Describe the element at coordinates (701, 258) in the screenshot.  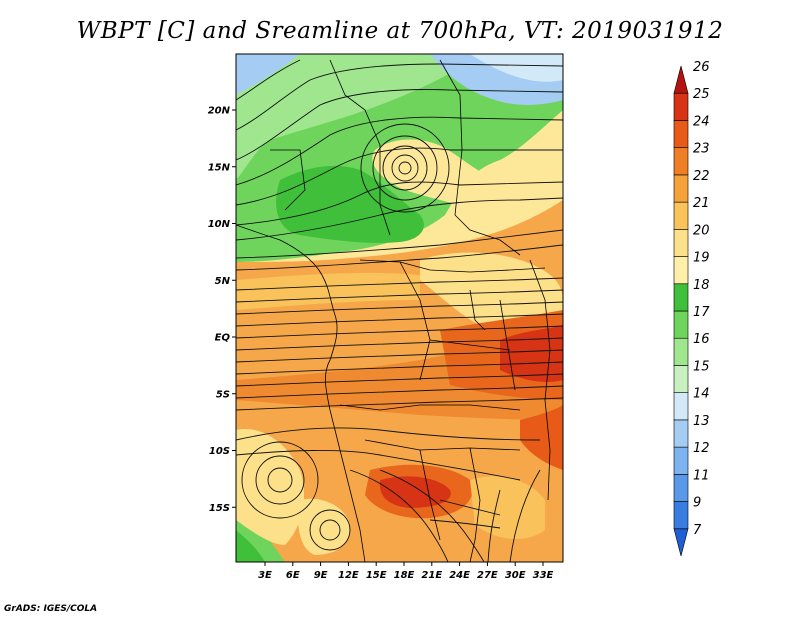
I see `colorbar-label: 19` at that location.